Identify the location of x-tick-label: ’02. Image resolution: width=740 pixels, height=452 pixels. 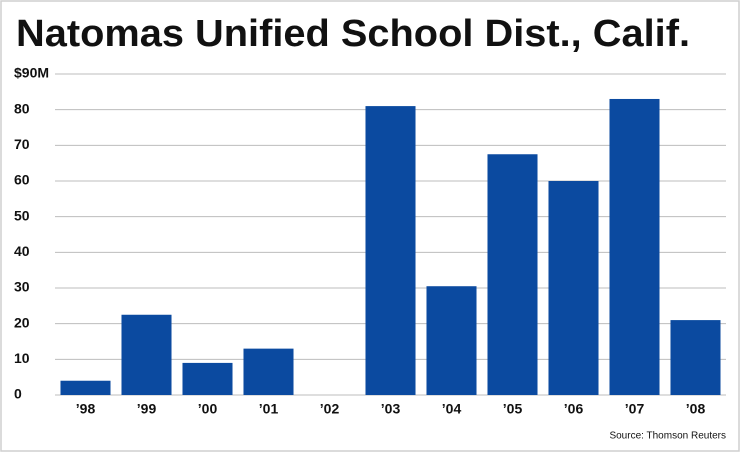
(330, 409).